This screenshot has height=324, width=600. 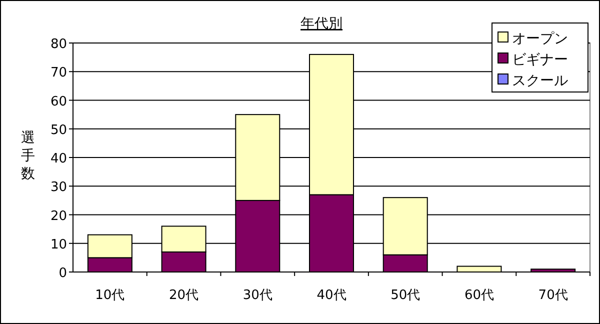 What do you see at coordinates (58, 130) in the screenshot?
I see `y-tick-label: 50` at bounding box center [58, 130].